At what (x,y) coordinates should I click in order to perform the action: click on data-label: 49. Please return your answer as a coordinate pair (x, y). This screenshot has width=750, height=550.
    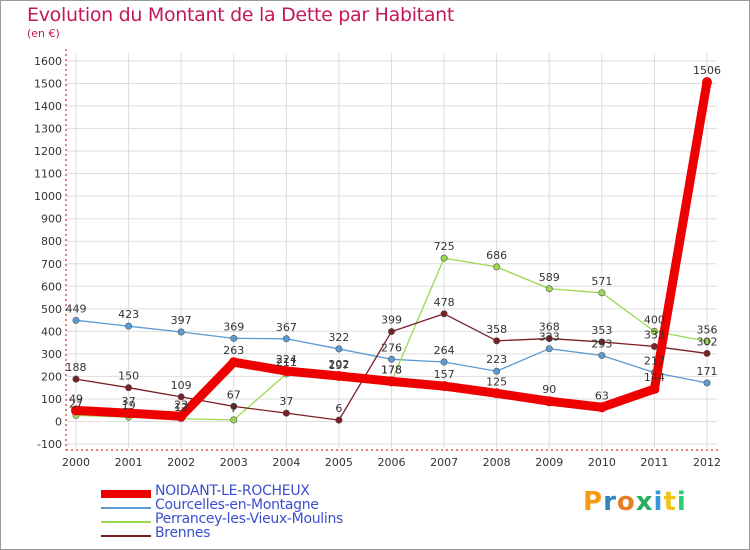
    Looking at the image, I should click on (76, 398).